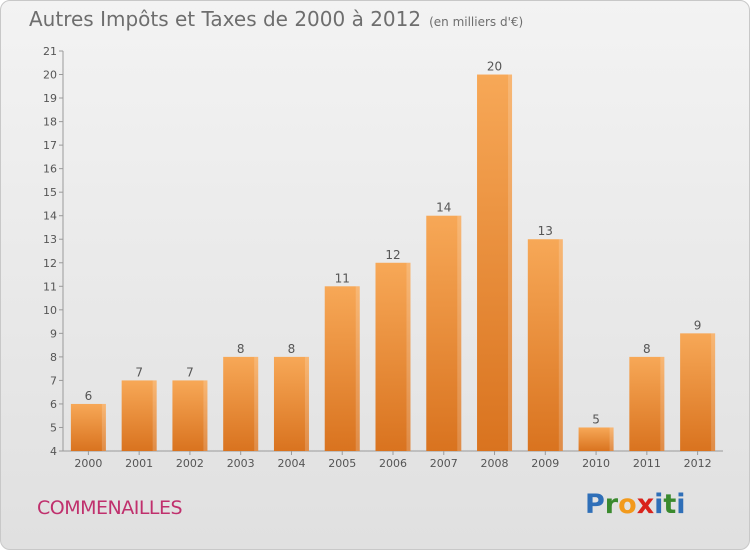  Describe the element at coordinates (139, 463) in the screenshot. I see `x-tick-label: 2001` at that location.